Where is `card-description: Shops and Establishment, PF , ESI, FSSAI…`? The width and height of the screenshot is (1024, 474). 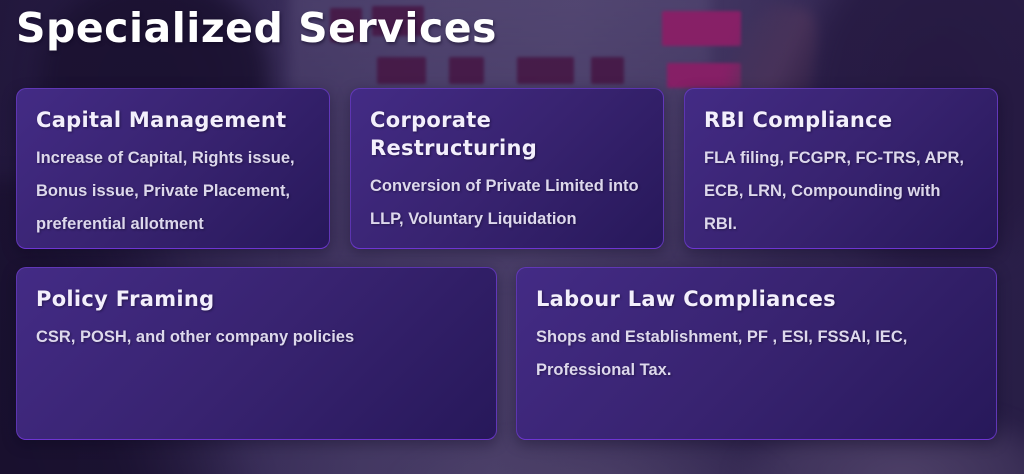 card-description: Shops and Establishment, PF , ESI, FSSAI… is located at coordinates (722, 353).